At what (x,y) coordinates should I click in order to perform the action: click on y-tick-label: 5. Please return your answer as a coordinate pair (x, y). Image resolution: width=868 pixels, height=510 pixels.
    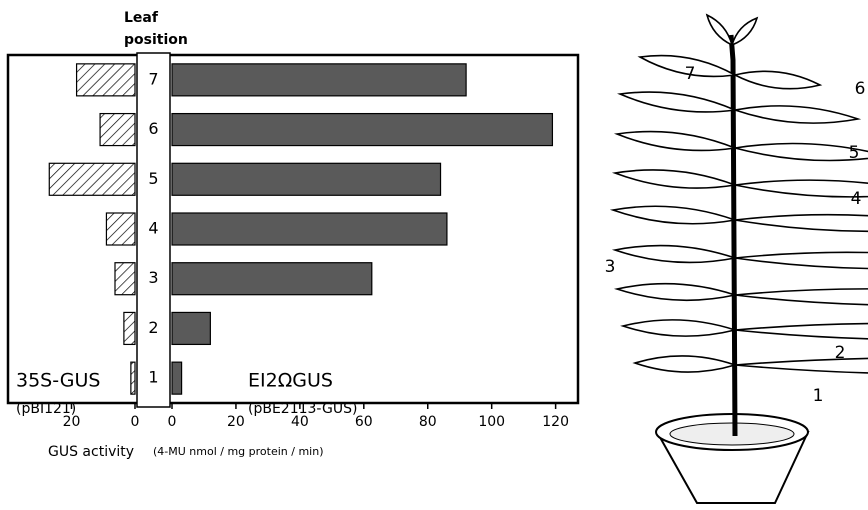
    Looking at the image, I should click on (153, 178).